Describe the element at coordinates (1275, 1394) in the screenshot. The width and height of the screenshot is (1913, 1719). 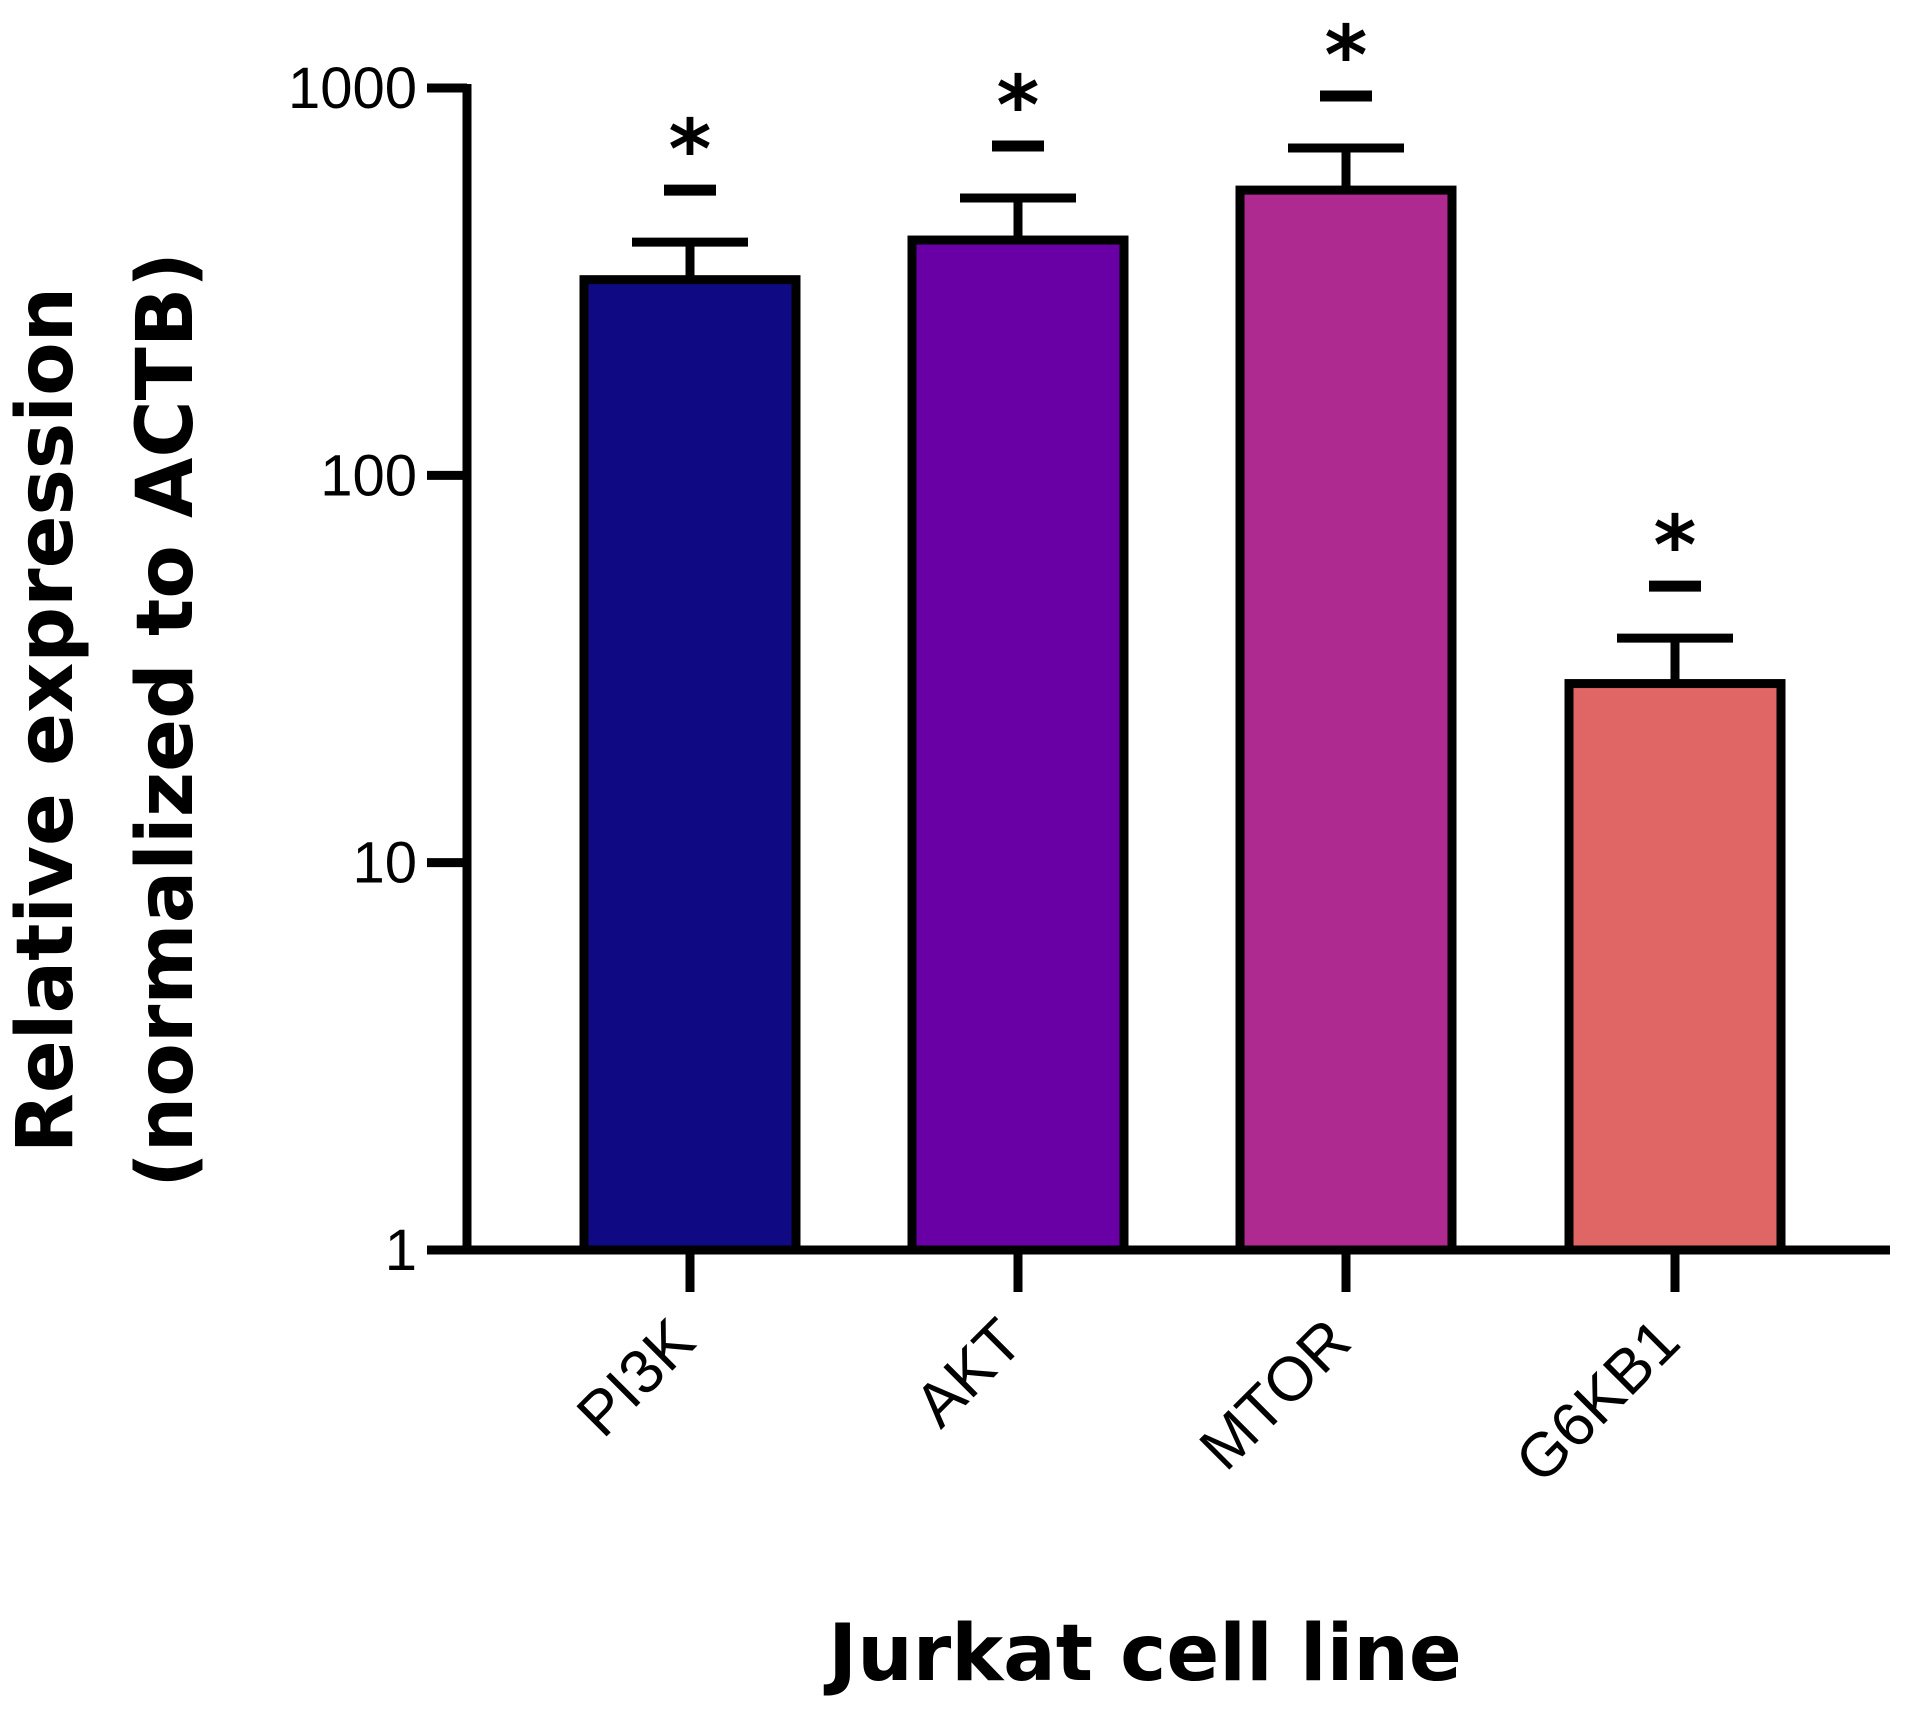
I see `x-tick-label-mtor: MTOR` at that location.